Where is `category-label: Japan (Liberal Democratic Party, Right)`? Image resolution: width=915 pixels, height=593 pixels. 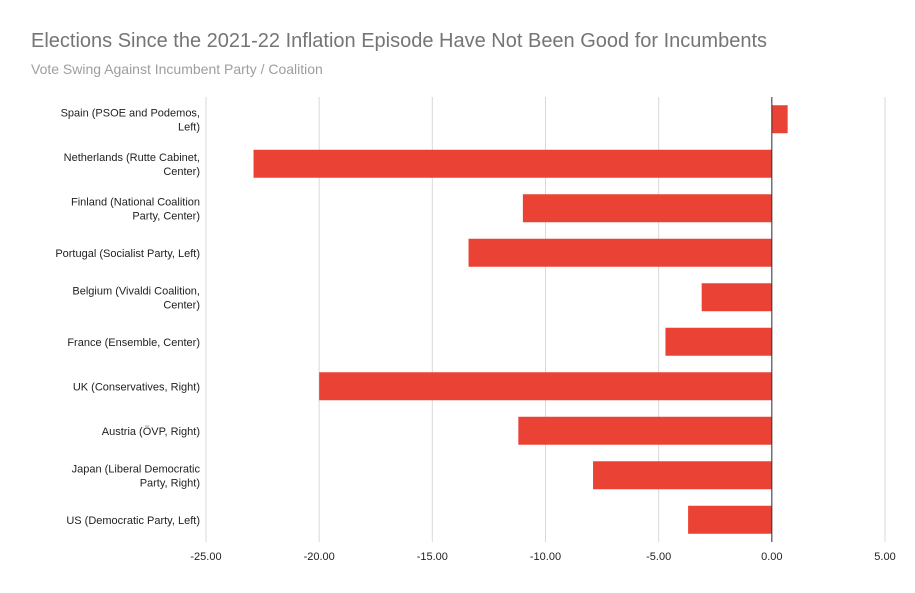
category-label: Japan (Liberal Democratic Party, Right) is located at coordinates (136, 476).